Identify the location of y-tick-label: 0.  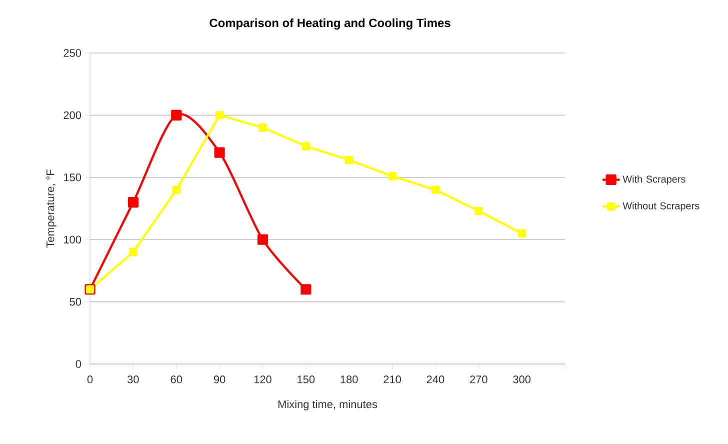
(79, 364).